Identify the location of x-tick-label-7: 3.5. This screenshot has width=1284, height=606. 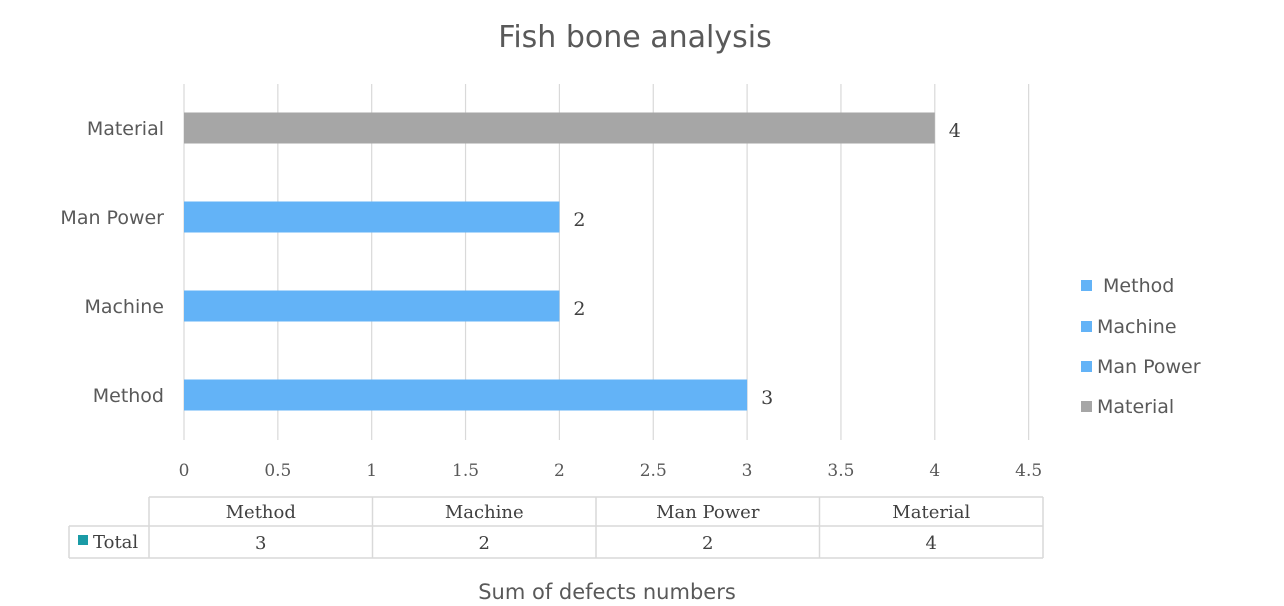
(840, 471).